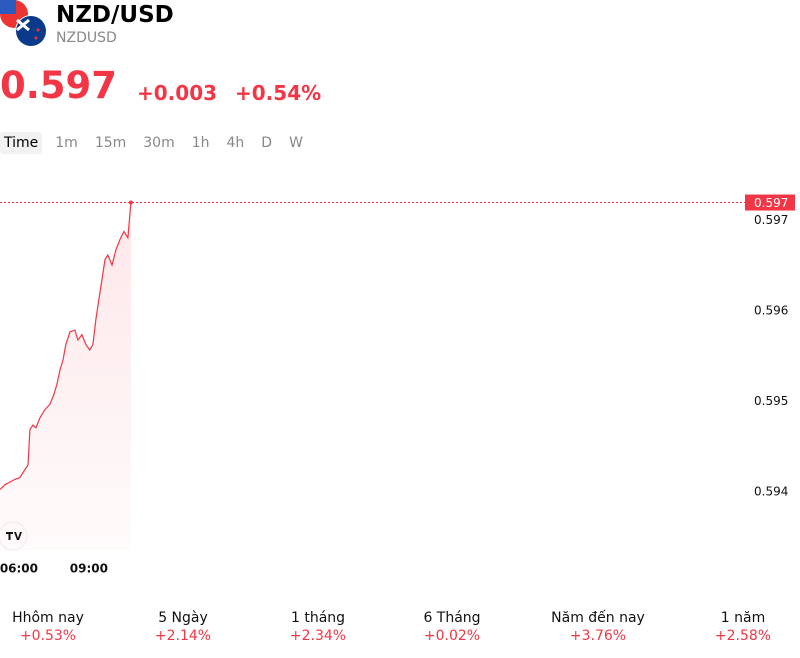 This screenshot has width=800, height=658. Describe the element at coordinates (86, 38) in the screenshot. I see `symbol: NZDUSD` at that location.